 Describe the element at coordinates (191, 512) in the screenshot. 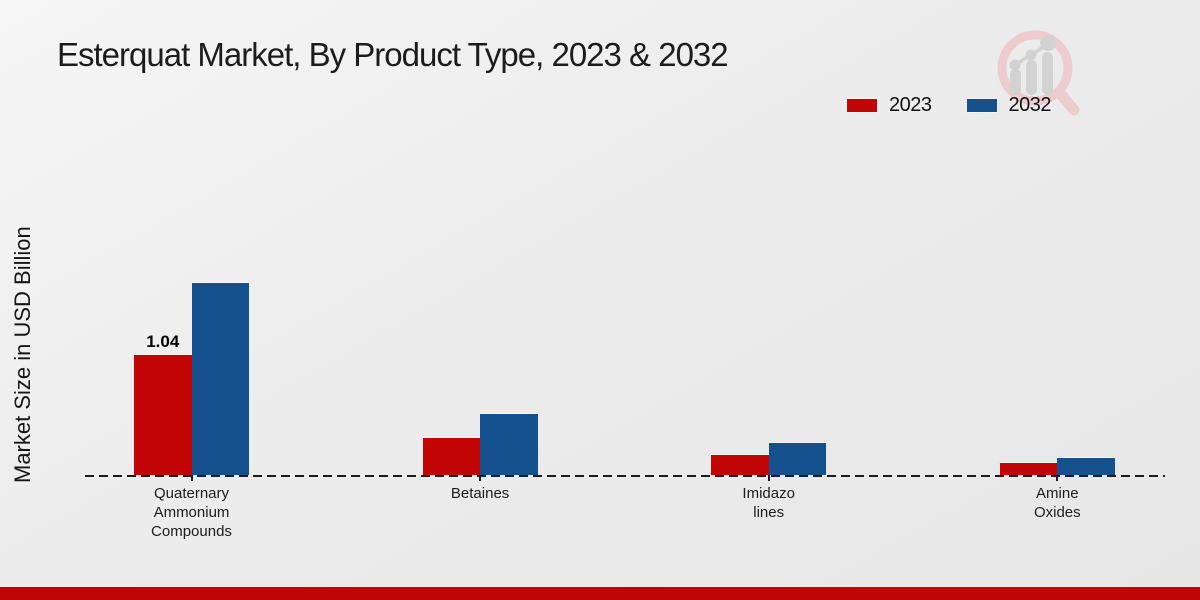

I see `category-label-quaternary-ammonium-compounds: Quaternary Ammonium Compounds` at that location.